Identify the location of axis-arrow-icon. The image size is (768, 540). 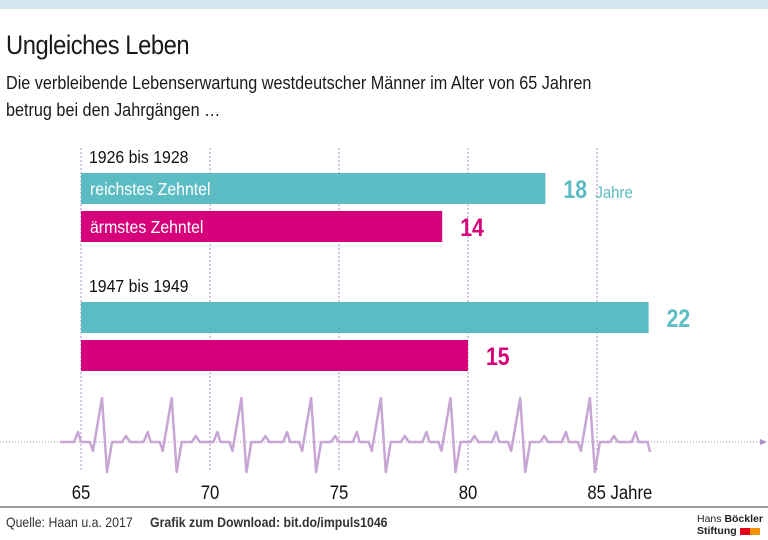
(763, 442).